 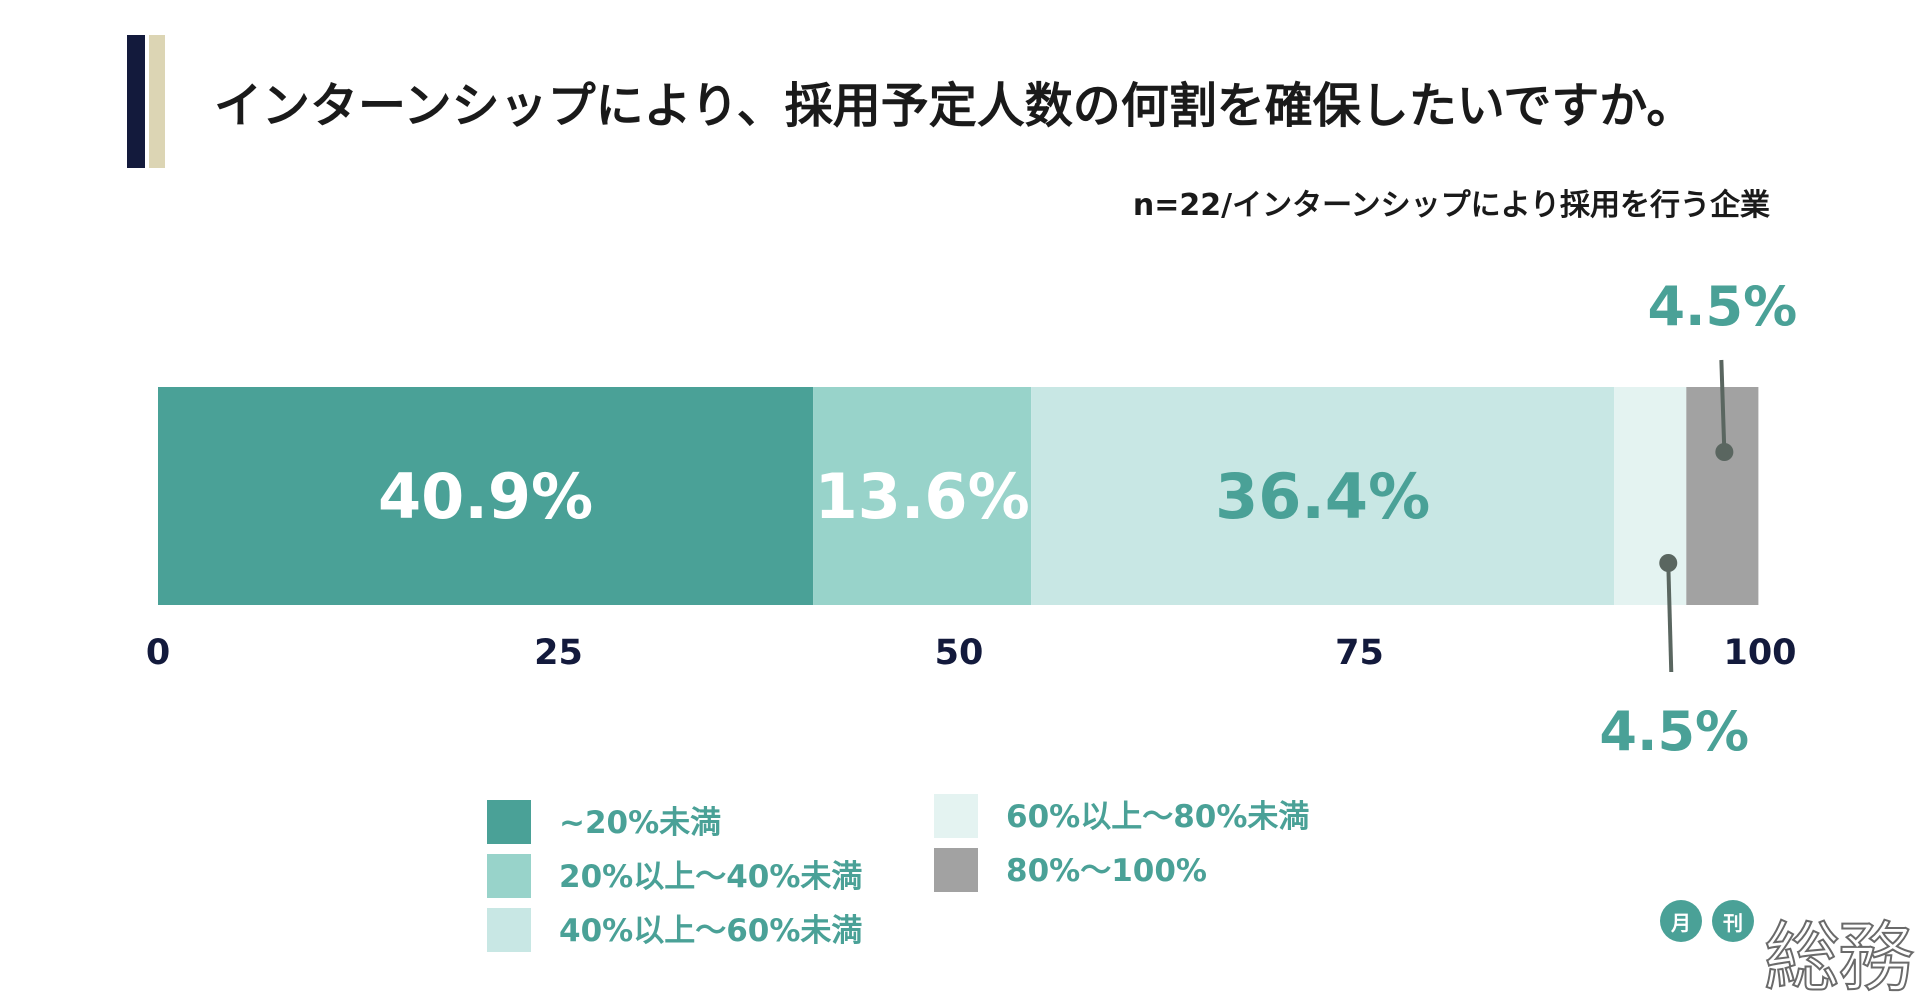 What do you see at coordinates (1451, 205) in the screenshot?
I see `chart-subtitle: n=22/インターンシップにより採用を行う企業` at bounding box center [1451, 205].